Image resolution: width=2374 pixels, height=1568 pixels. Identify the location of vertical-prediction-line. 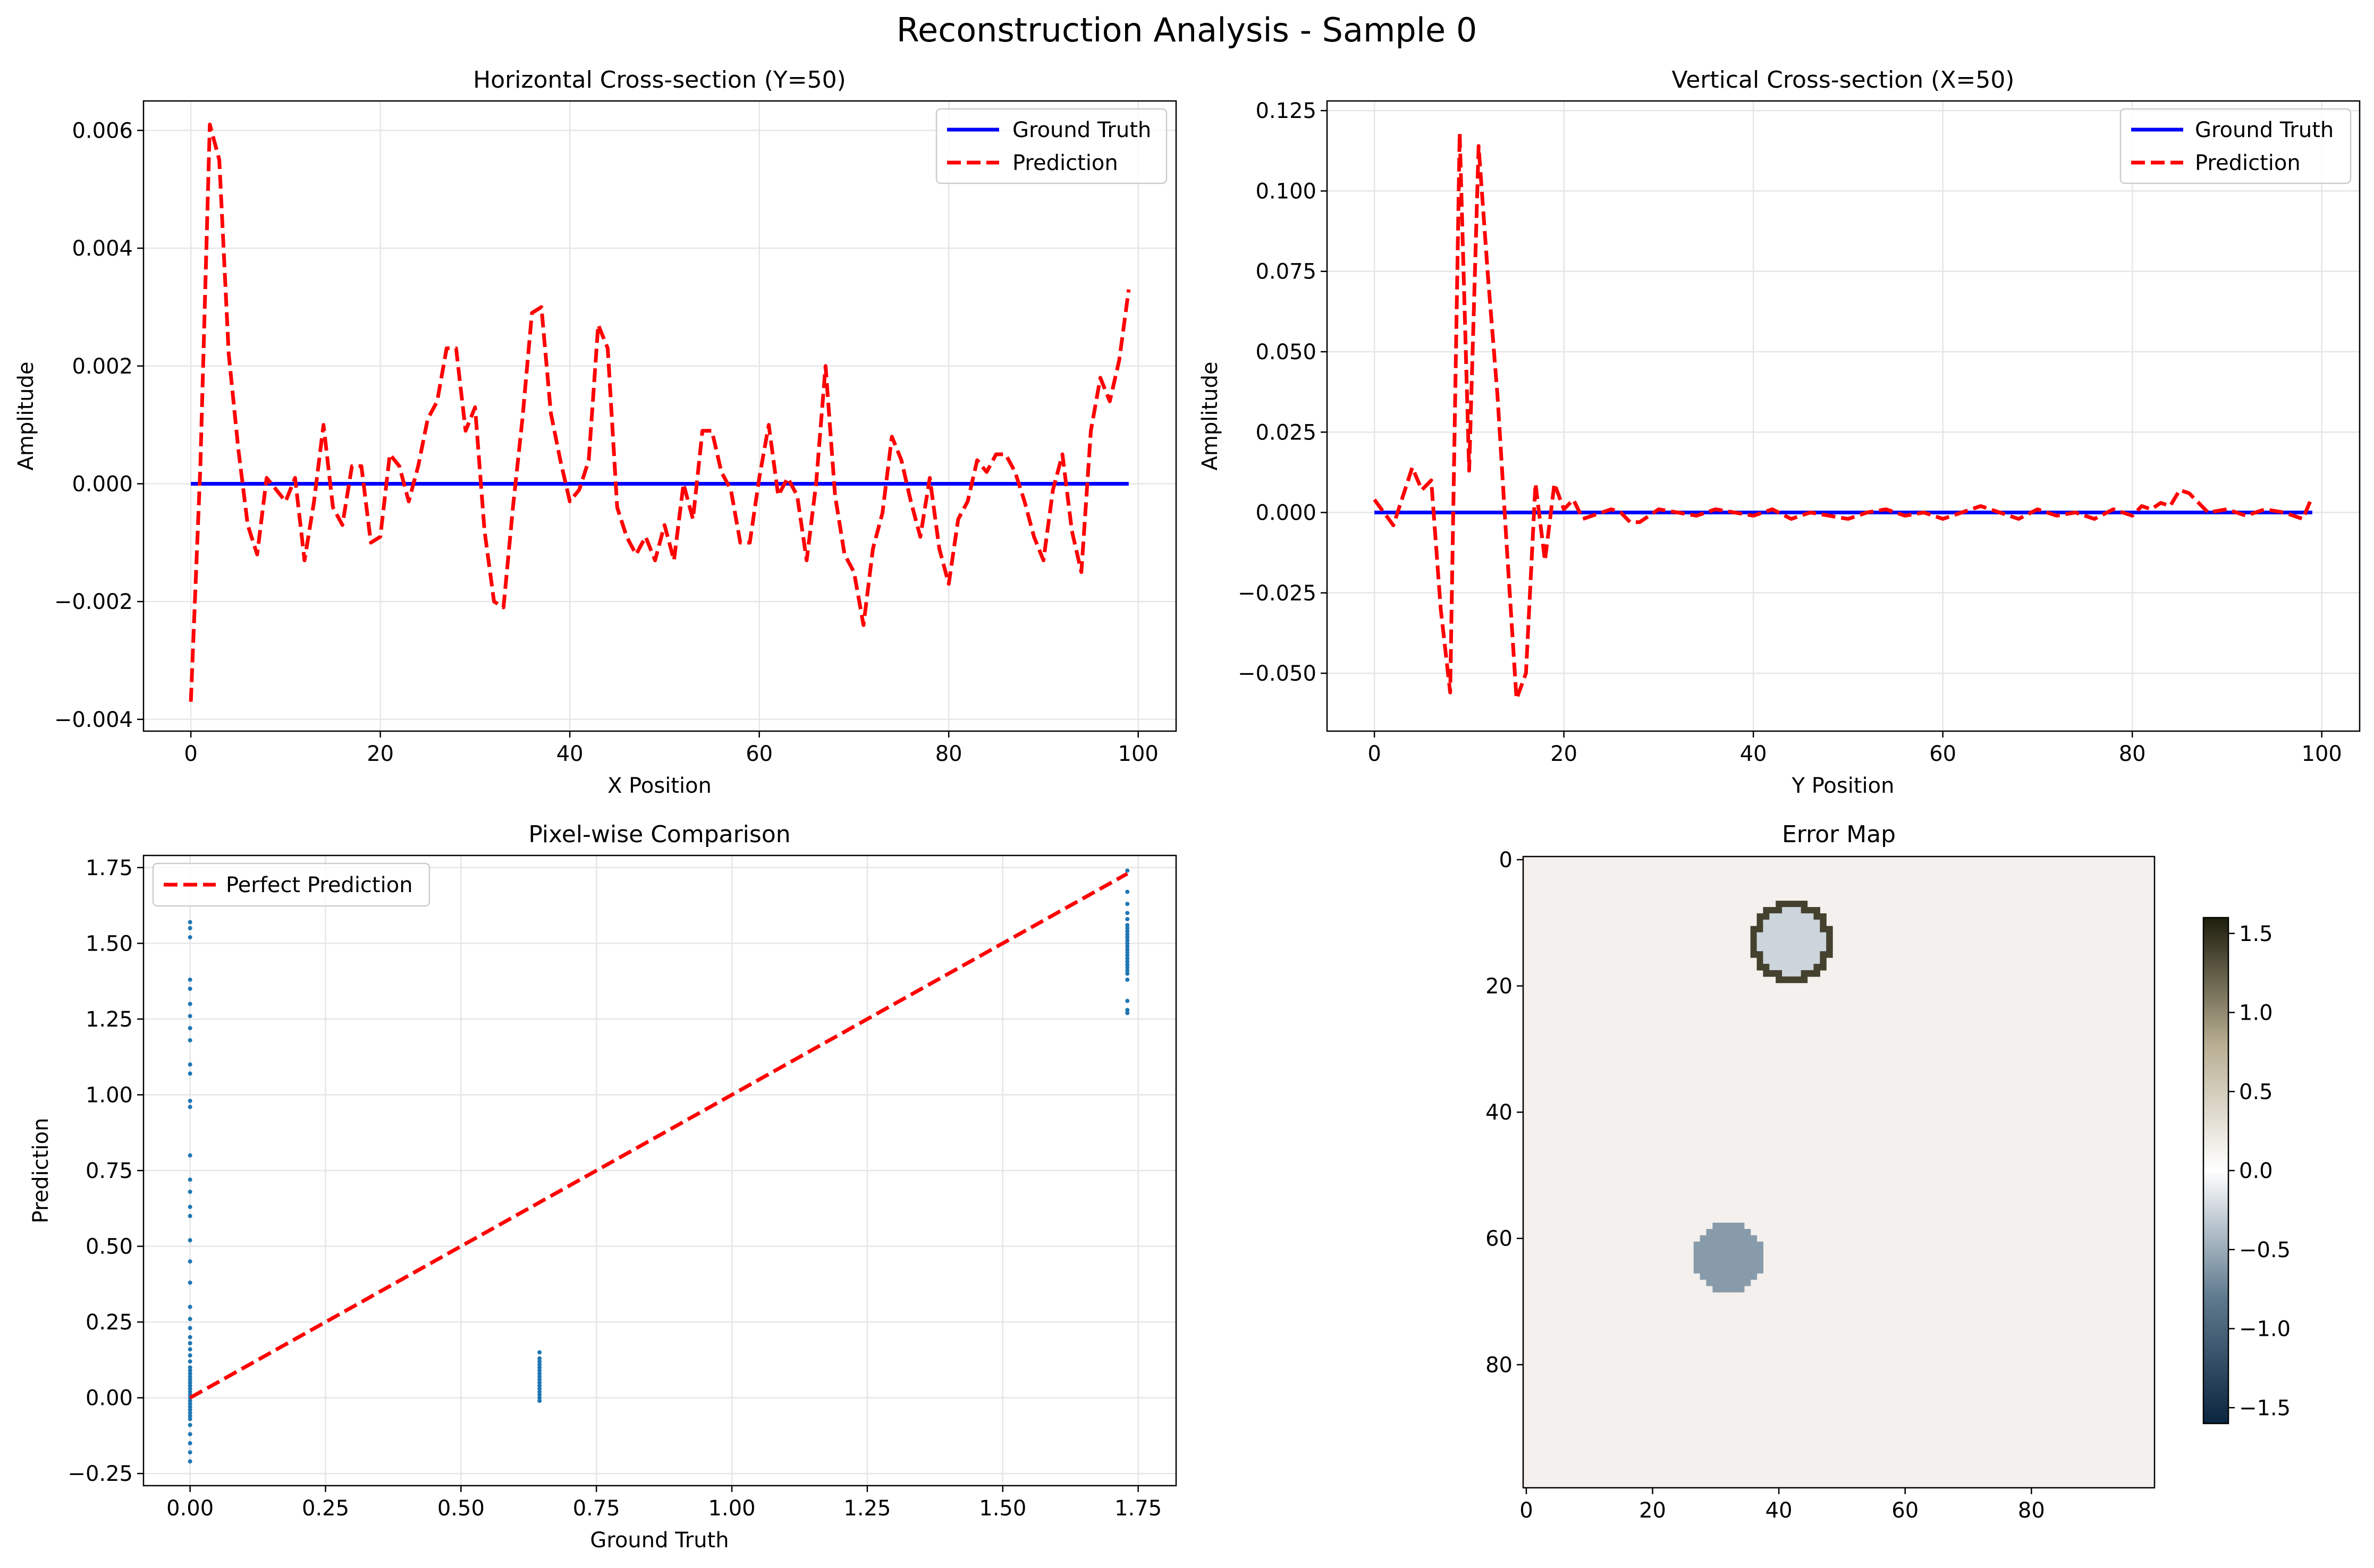
(1843, 416).